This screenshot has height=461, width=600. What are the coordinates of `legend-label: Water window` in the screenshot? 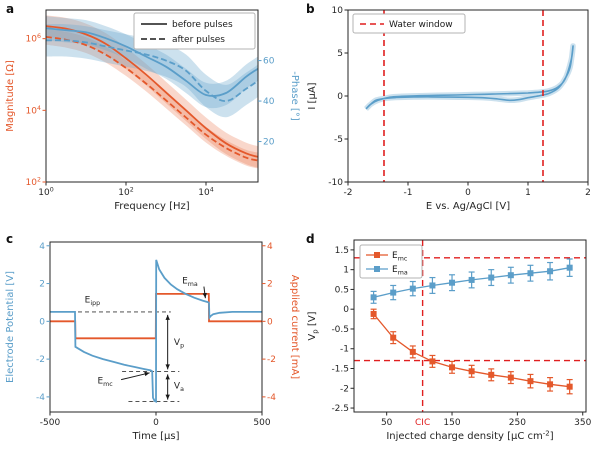 It's located at (421, 25).